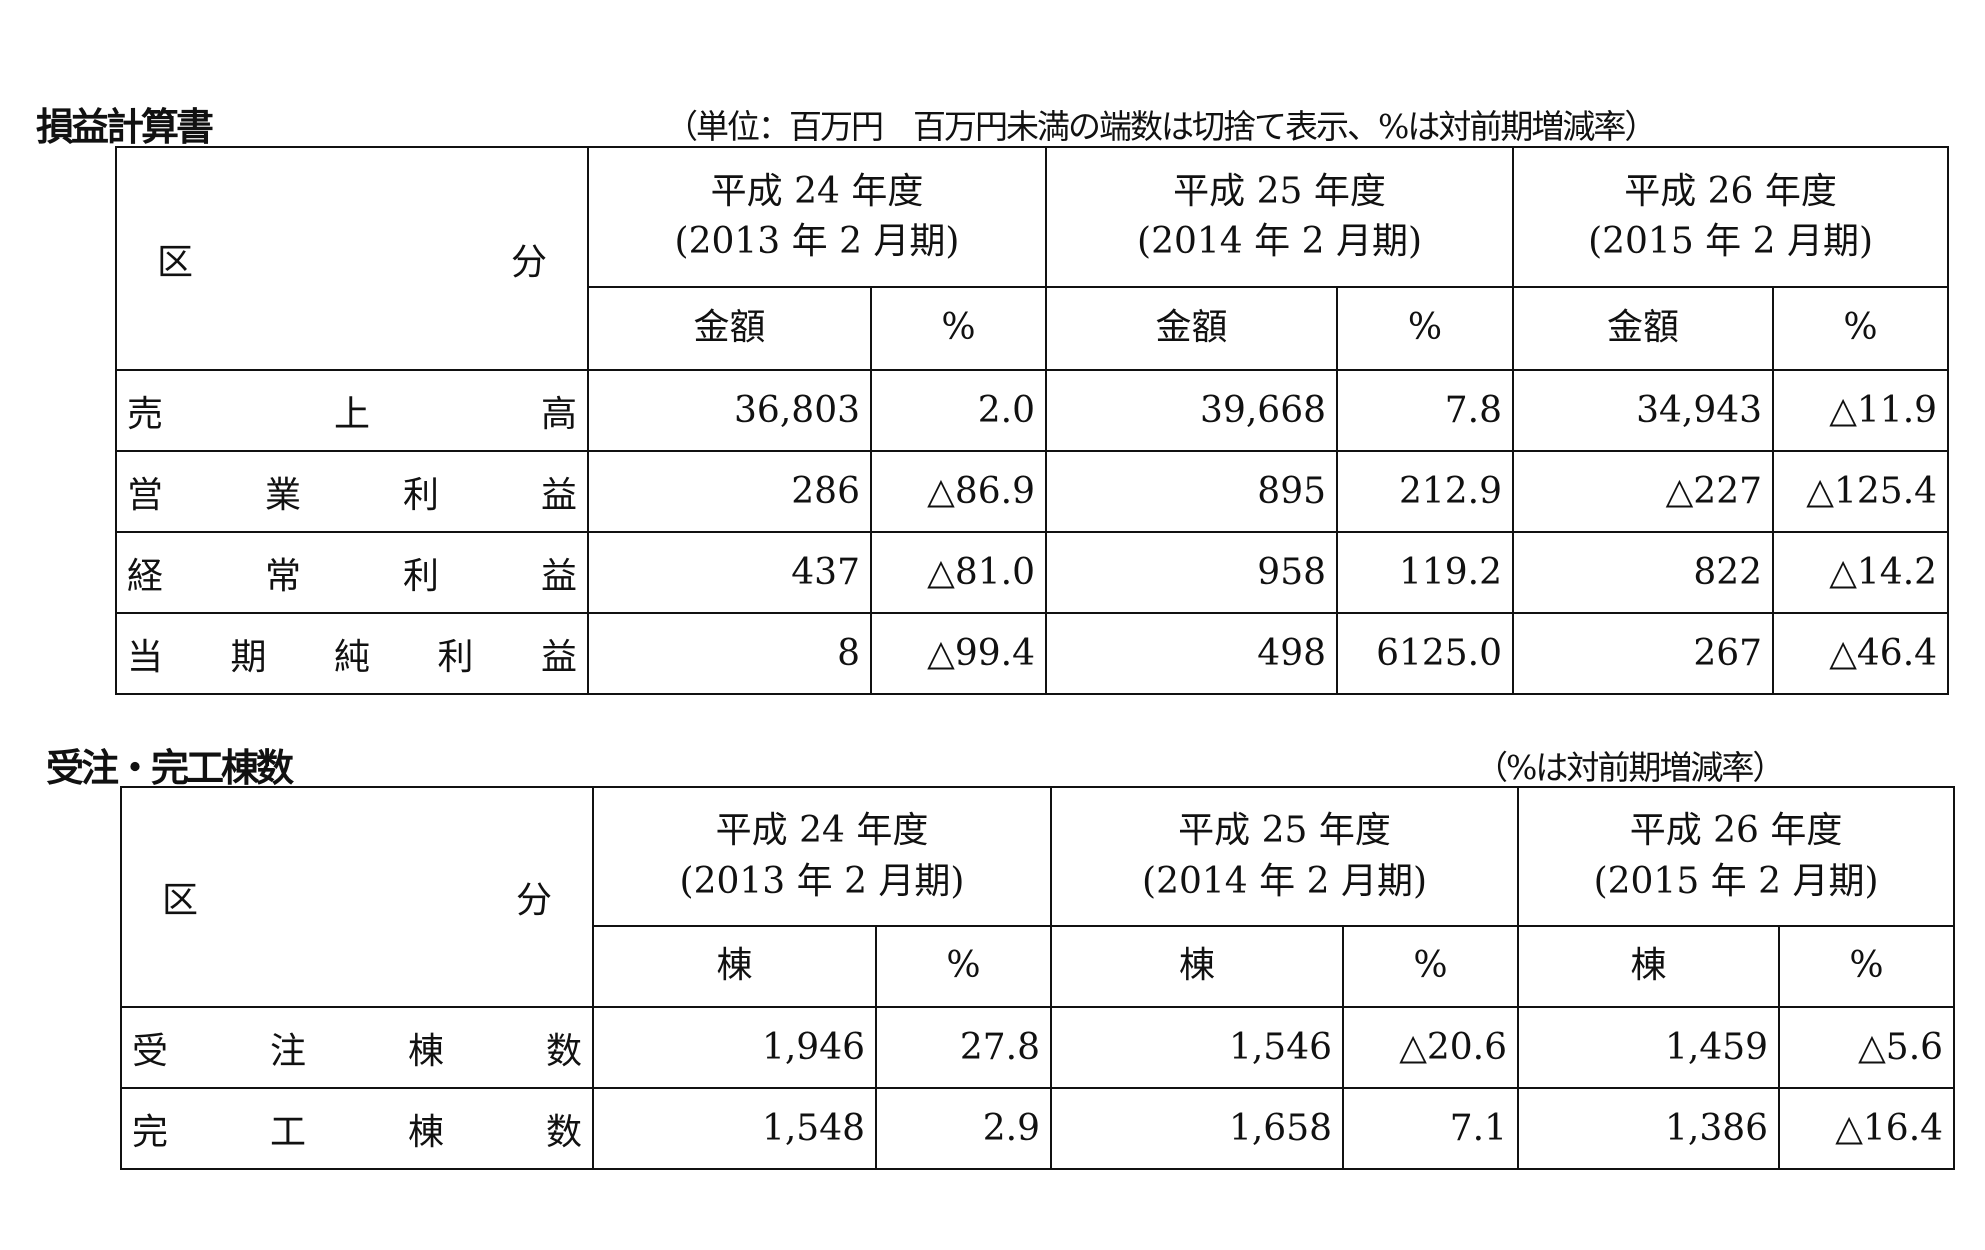 The image size is (1985, 1250). Describe the element at coordinates (1867, 1047) in the screenshot. I see `percent-cell: △5.6` at that location.